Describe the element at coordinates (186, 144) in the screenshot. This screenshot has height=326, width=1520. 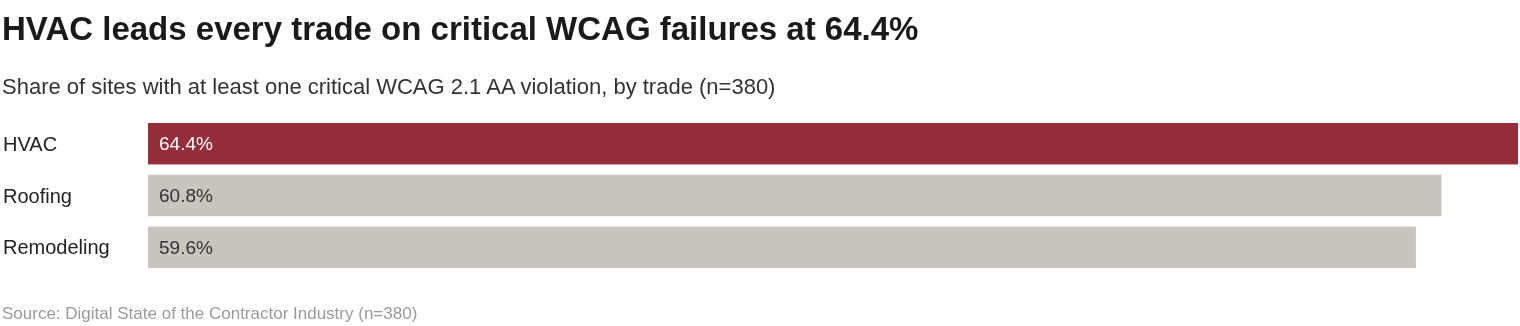
I see `data-label: 64.4%` at that location.